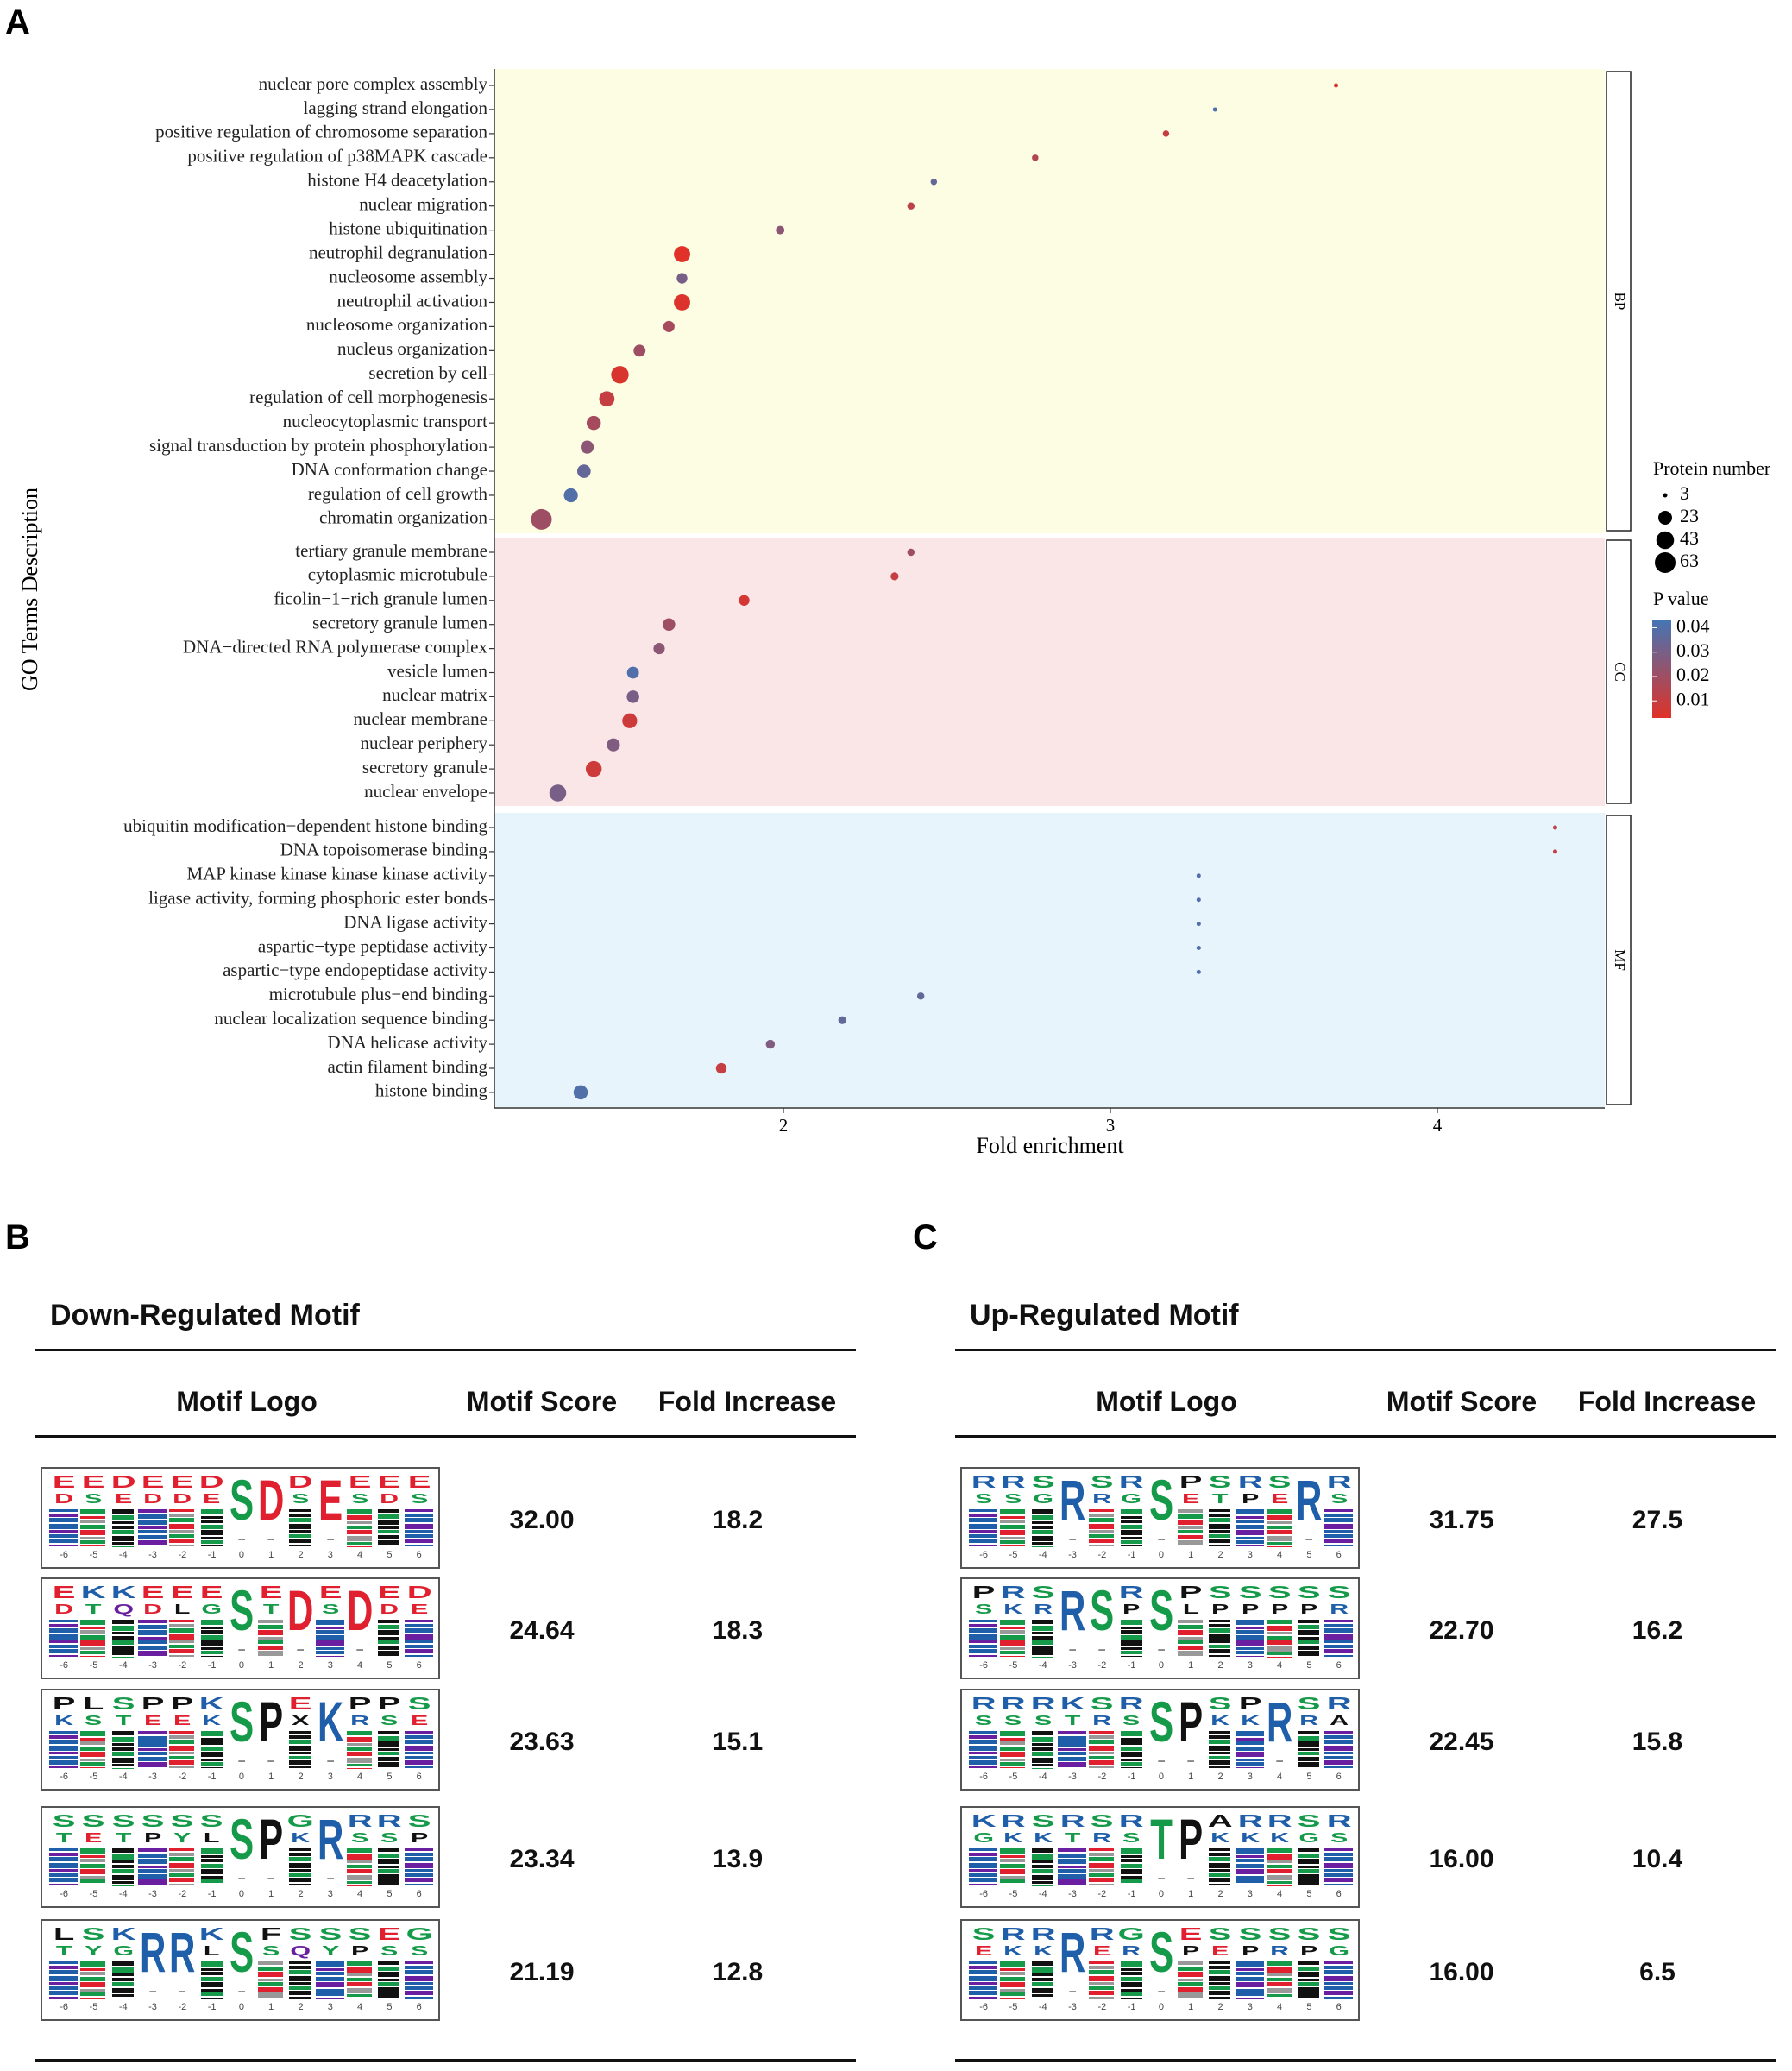 Image resolution: width=1792 pixels, height=2071 pixels. I want to click on logo-letter: K, so click(123, 1592).